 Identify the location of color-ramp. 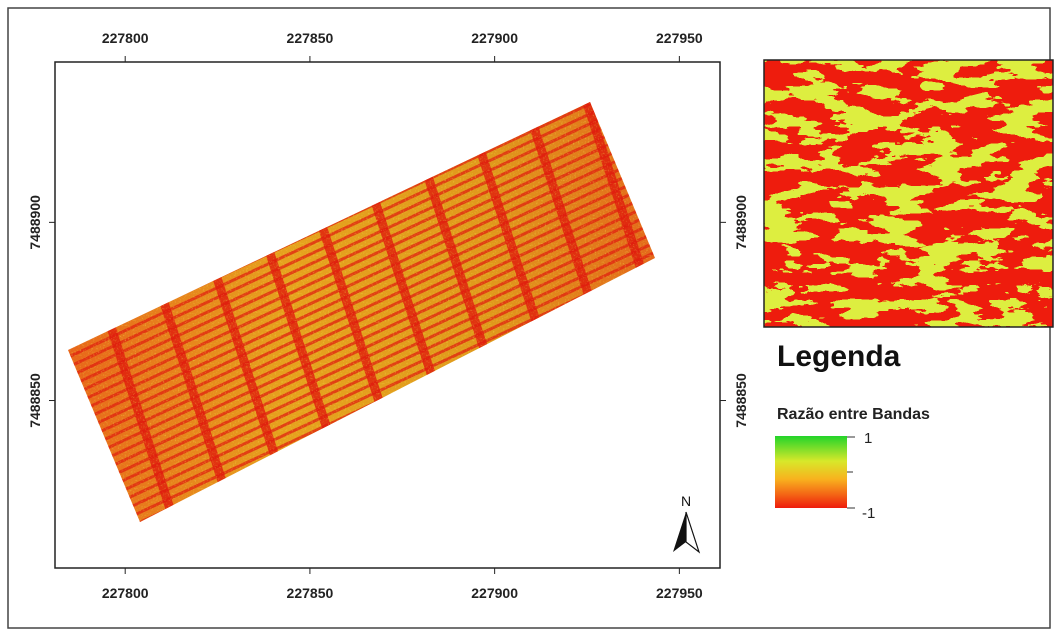
(811, 472).